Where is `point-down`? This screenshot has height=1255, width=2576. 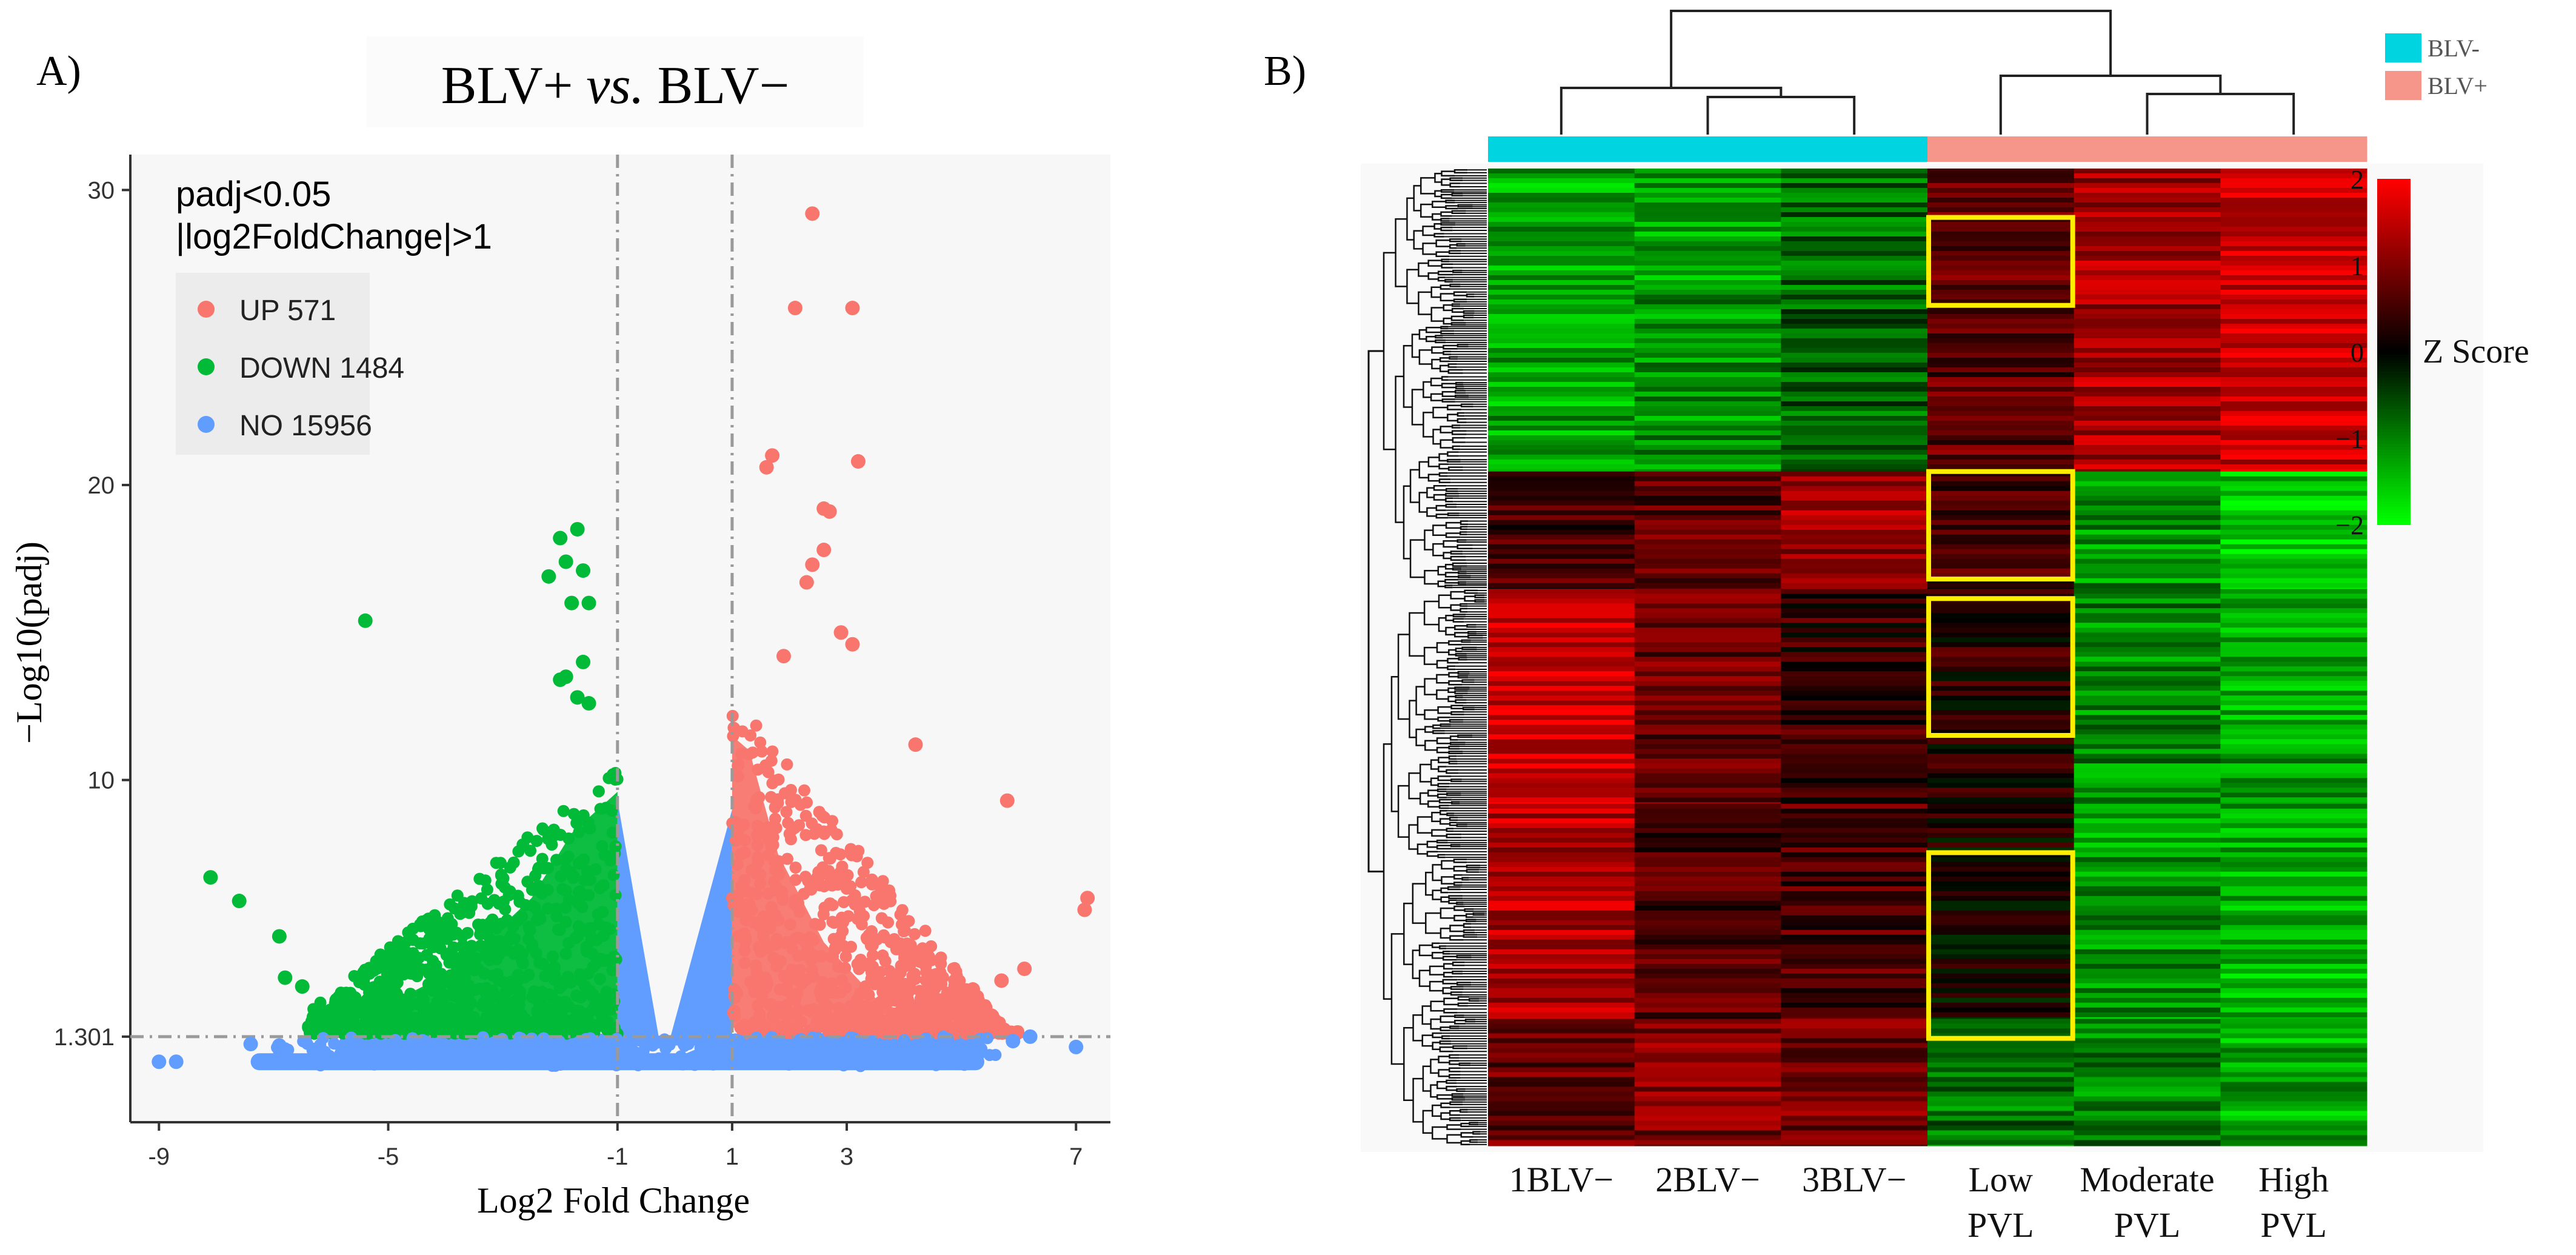 point-down is located at coordinates (239, 902).